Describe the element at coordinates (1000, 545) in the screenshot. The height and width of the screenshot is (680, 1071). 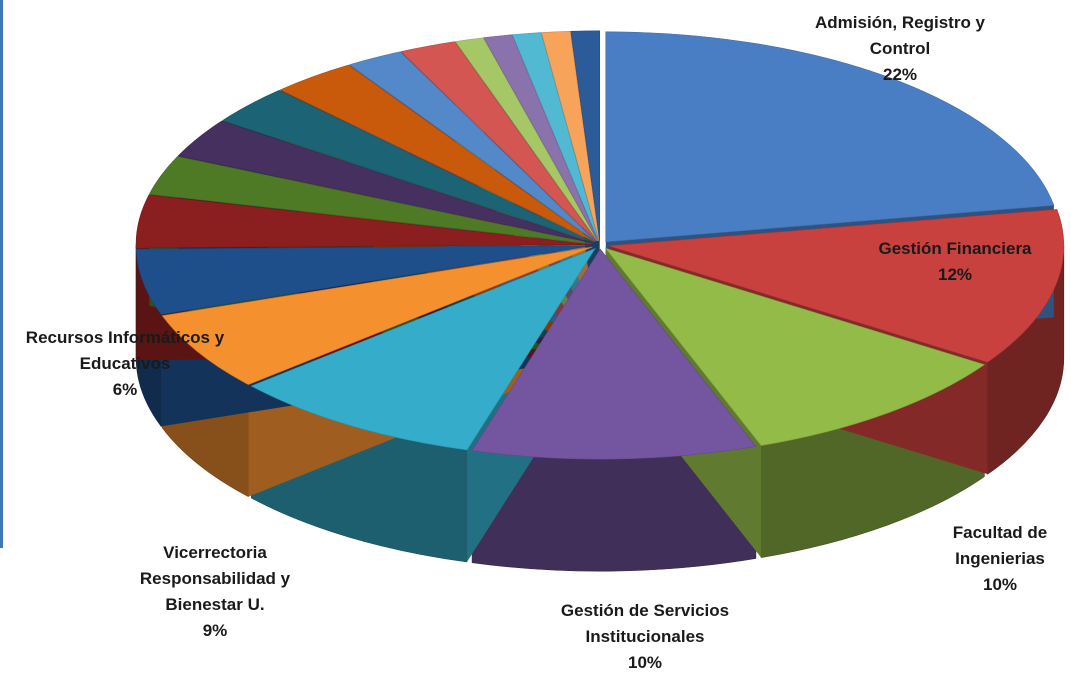
I see `category-label: Facultad de Ingenierias` at that location.